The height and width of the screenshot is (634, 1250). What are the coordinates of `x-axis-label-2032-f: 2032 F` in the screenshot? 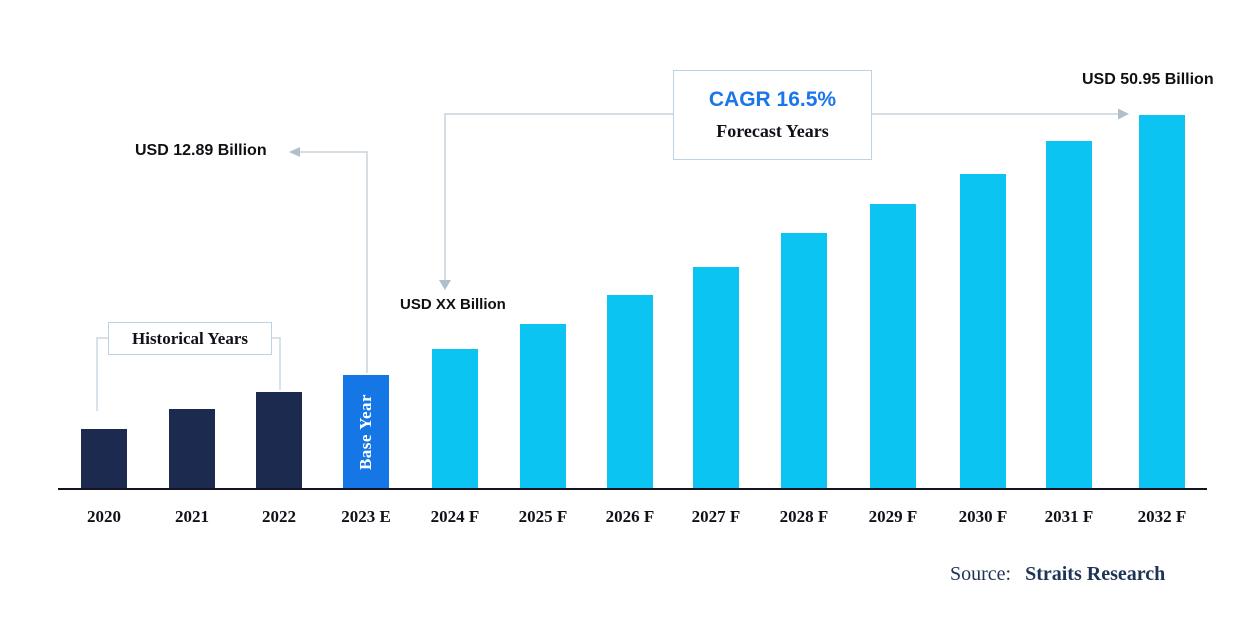 It's located at (1162, 516).